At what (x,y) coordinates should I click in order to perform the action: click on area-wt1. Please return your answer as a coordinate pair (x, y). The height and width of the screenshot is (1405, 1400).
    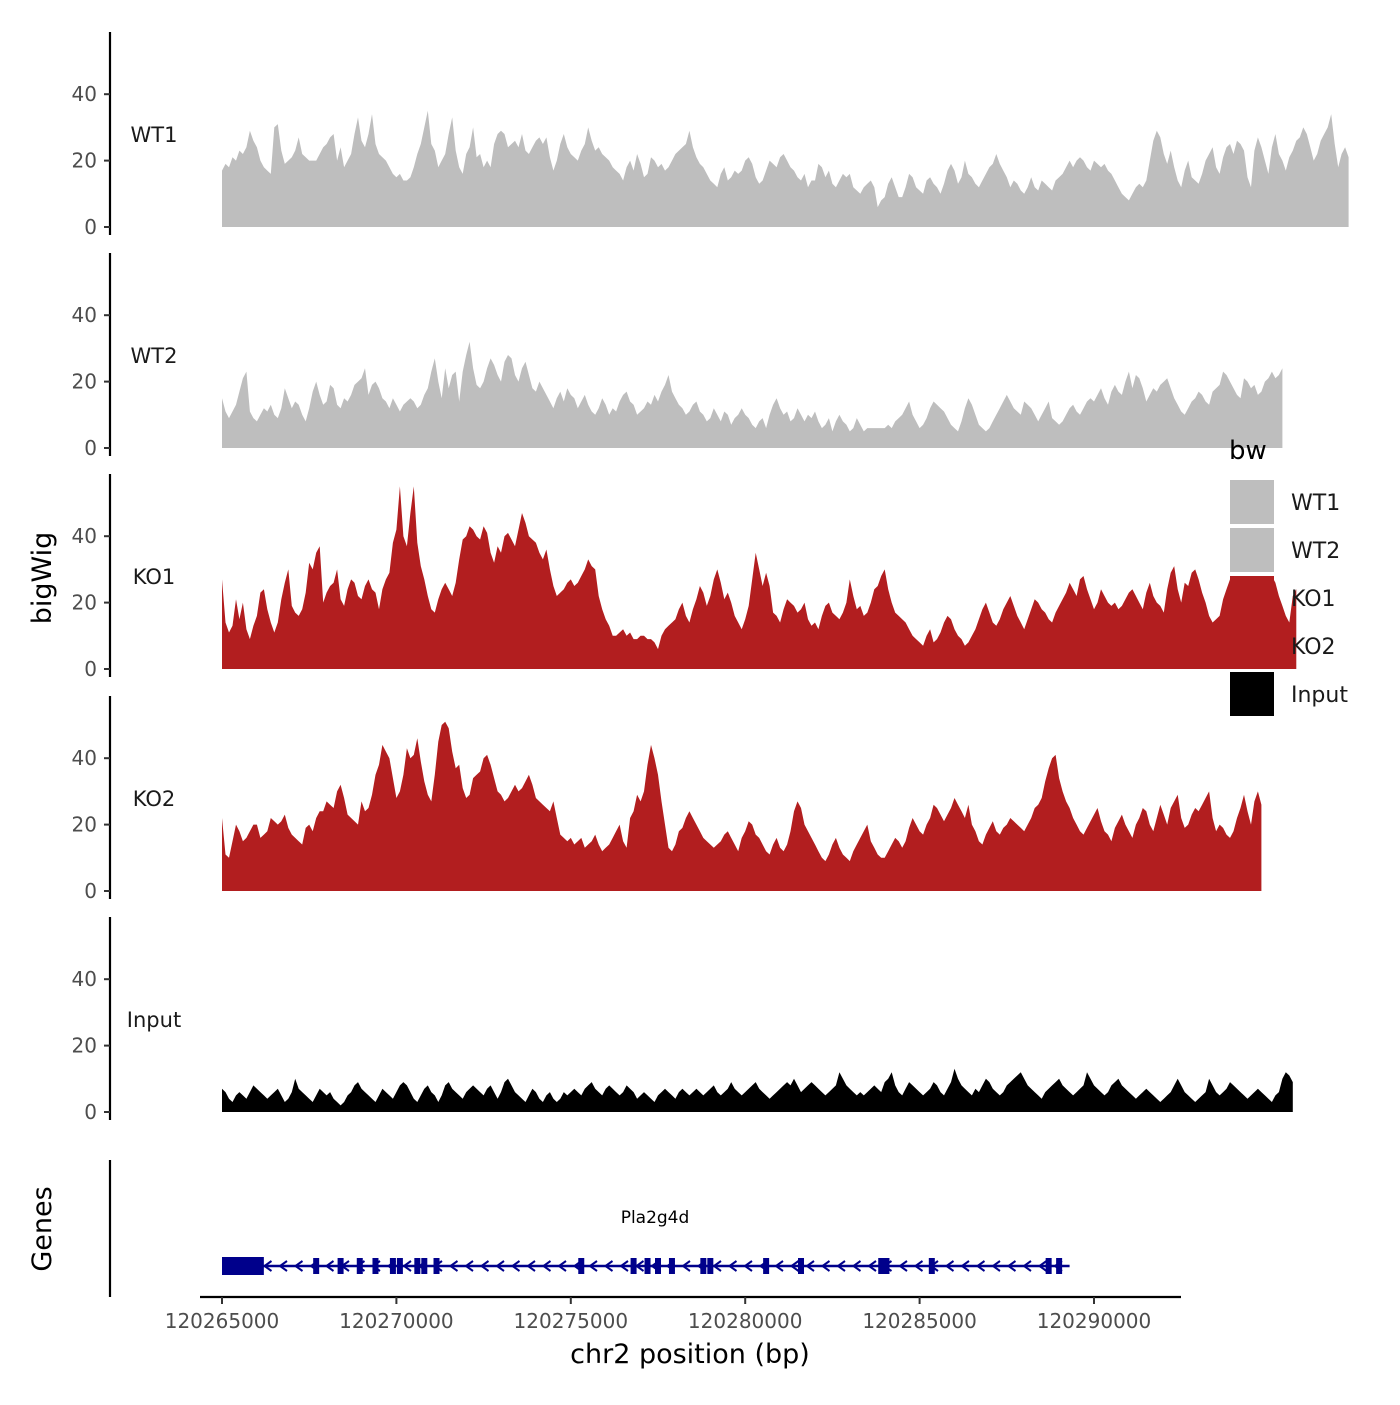
    Looking at the image, I should click on (785, 168).